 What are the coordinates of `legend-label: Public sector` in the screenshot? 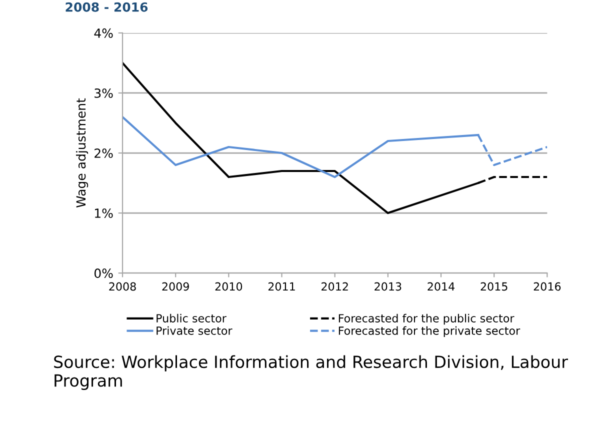 It's located at (191, 318).